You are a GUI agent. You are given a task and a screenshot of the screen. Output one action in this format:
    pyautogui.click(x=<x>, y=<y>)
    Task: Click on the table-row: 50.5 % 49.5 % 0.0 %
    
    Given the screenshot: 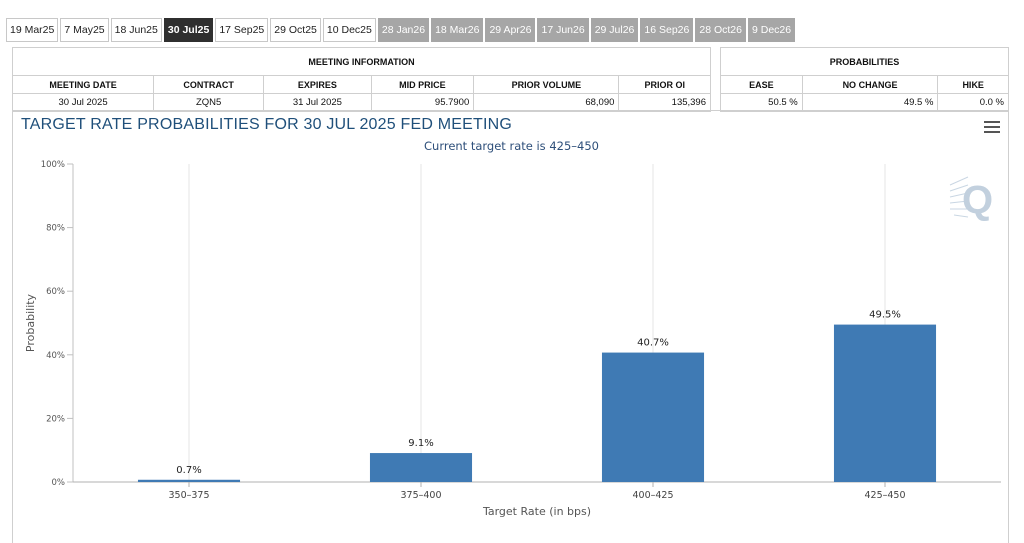 What is the action you would take?
    pyautogui.click(x=864, y=102)
    